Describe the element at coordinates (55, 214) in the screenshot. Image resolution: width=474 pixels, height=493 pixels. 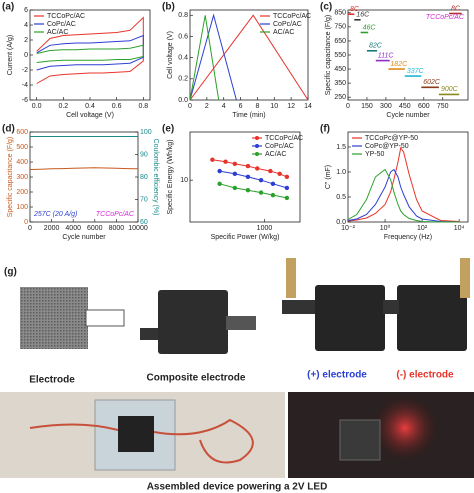
I see `annotation: 257C (20 A/g)` at that location.